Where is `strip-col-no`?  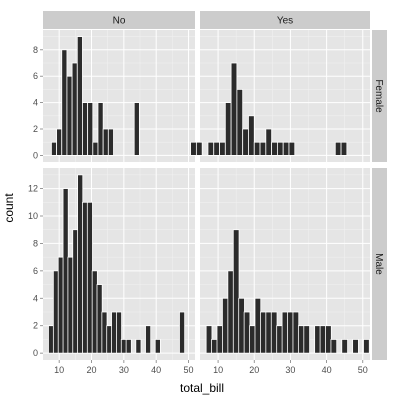
strip-col-no is located at coordinates (119, 20).